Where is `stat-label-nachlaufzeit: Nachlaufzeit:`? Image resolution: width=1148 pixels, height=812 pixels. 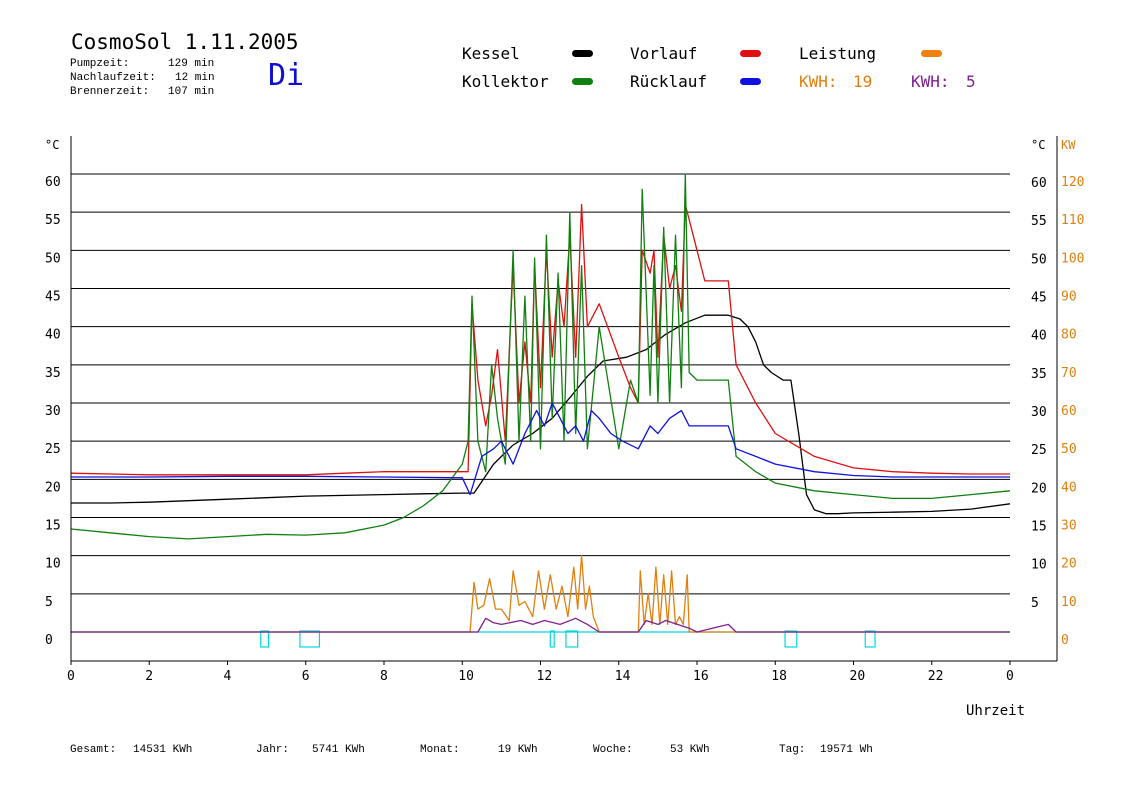 stat-label-nachlaufzeit: Nachlaufzeit: is located at coordinates (113, 78).